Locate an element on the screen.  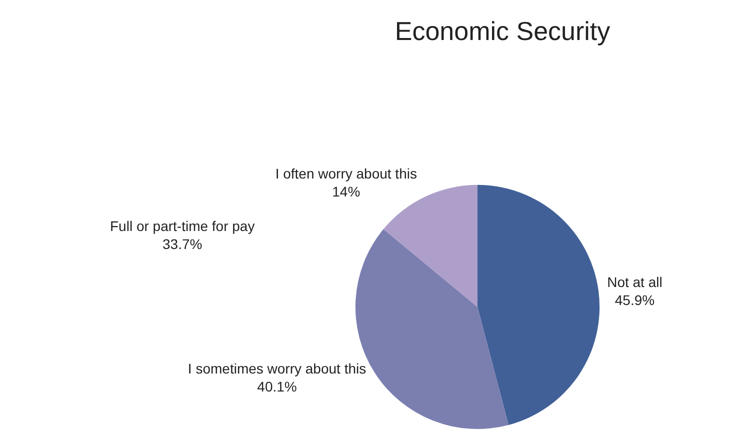
data-label: 45.9% is located at coordinates (634, 300).